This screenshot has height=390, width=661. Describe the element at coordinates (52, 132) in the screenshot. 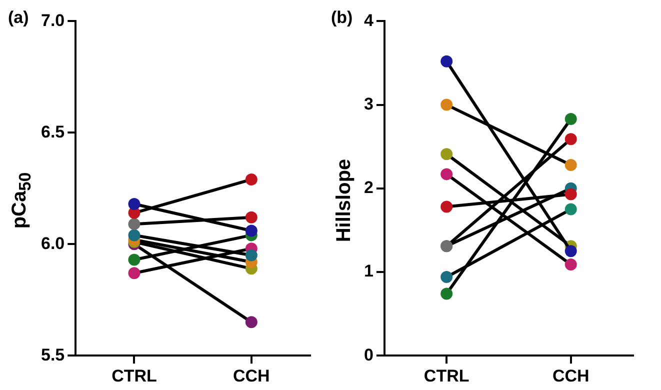

I see `y-tick-label: 6.5` at that location.